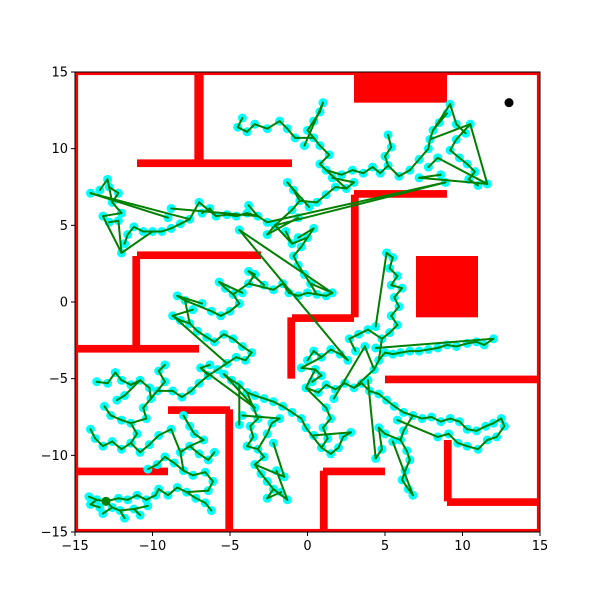 Image resolution: width=600 pixels, height=600 pixels. What do you see at coordinates (64, 303) in the screenshot?
I see `y-tick-label: 0` at bounding box center [64, 303].